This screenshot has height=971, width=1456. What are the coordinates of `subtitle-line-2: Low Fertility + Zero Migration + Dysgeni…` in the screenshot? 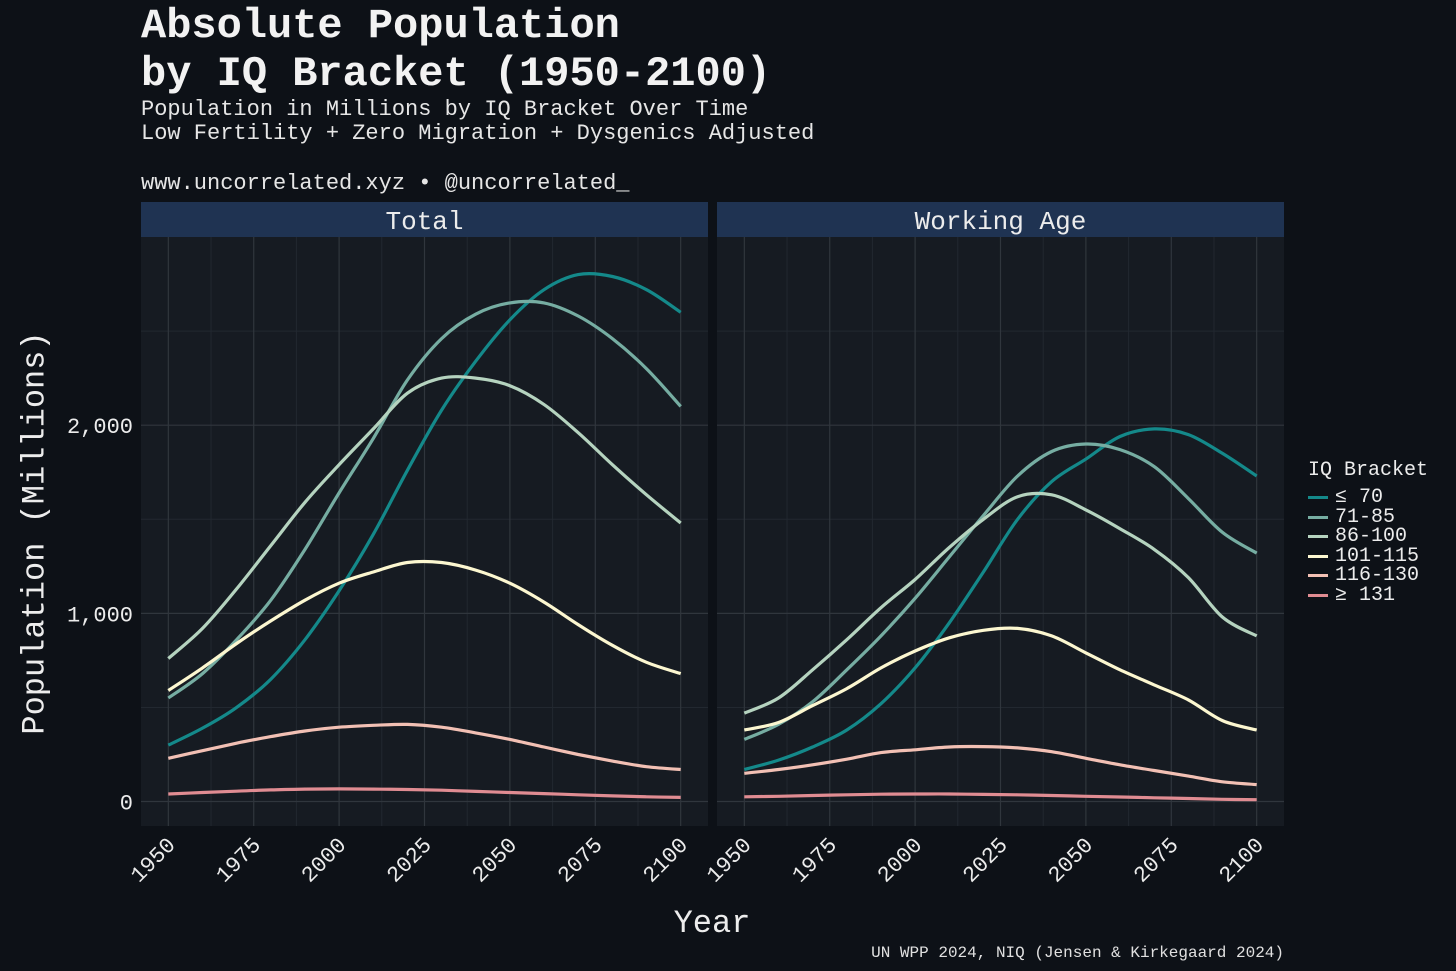 It's located at (478, 133).